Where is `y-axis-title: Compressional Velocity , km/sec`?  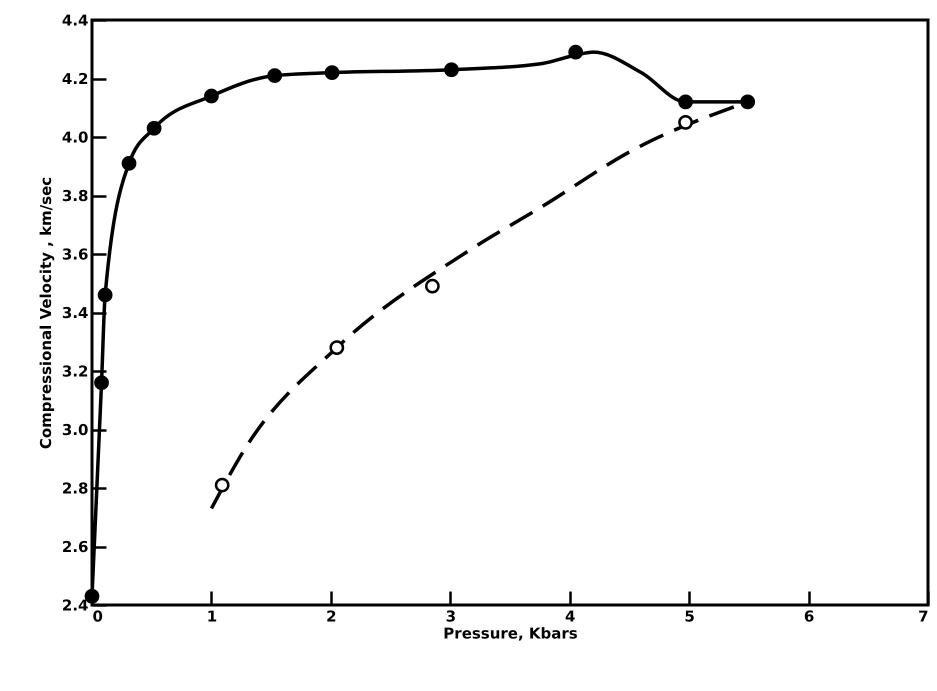 y-axis-title: Compressional Velocity , km/sec is located at coordinates (45, 313).